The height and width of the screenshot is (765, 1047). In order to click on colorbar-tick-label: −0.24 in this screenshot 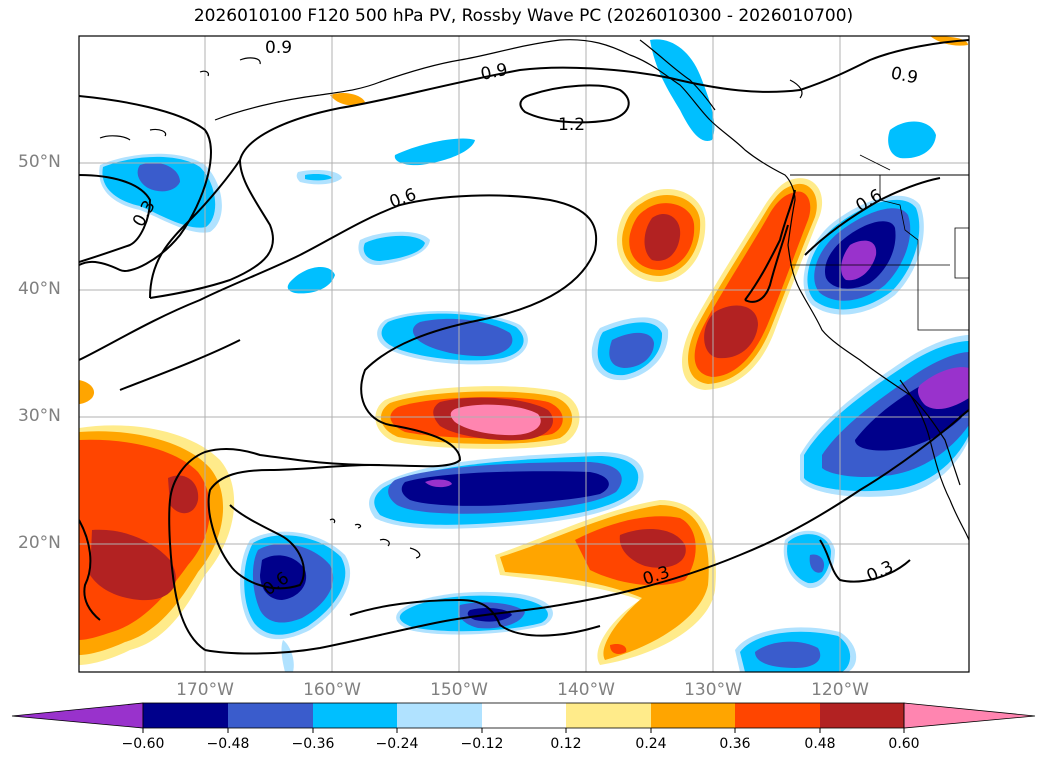, I will do `click(397, 744)`.